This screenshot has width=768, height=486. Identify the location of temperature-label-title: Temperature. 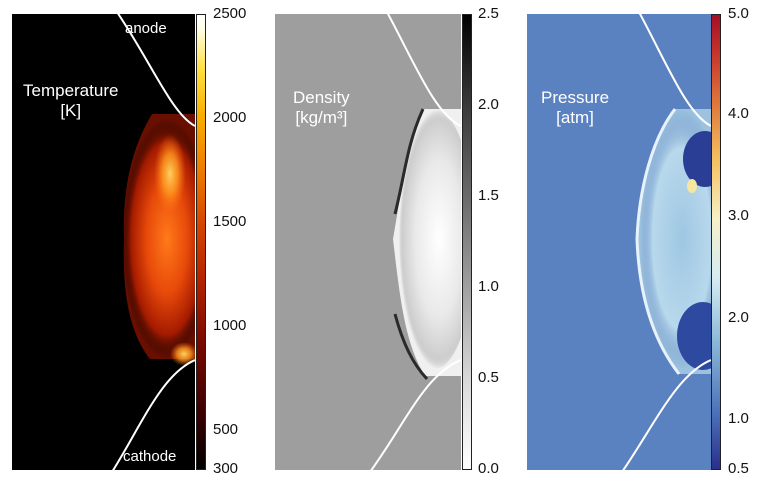
(71, 90).